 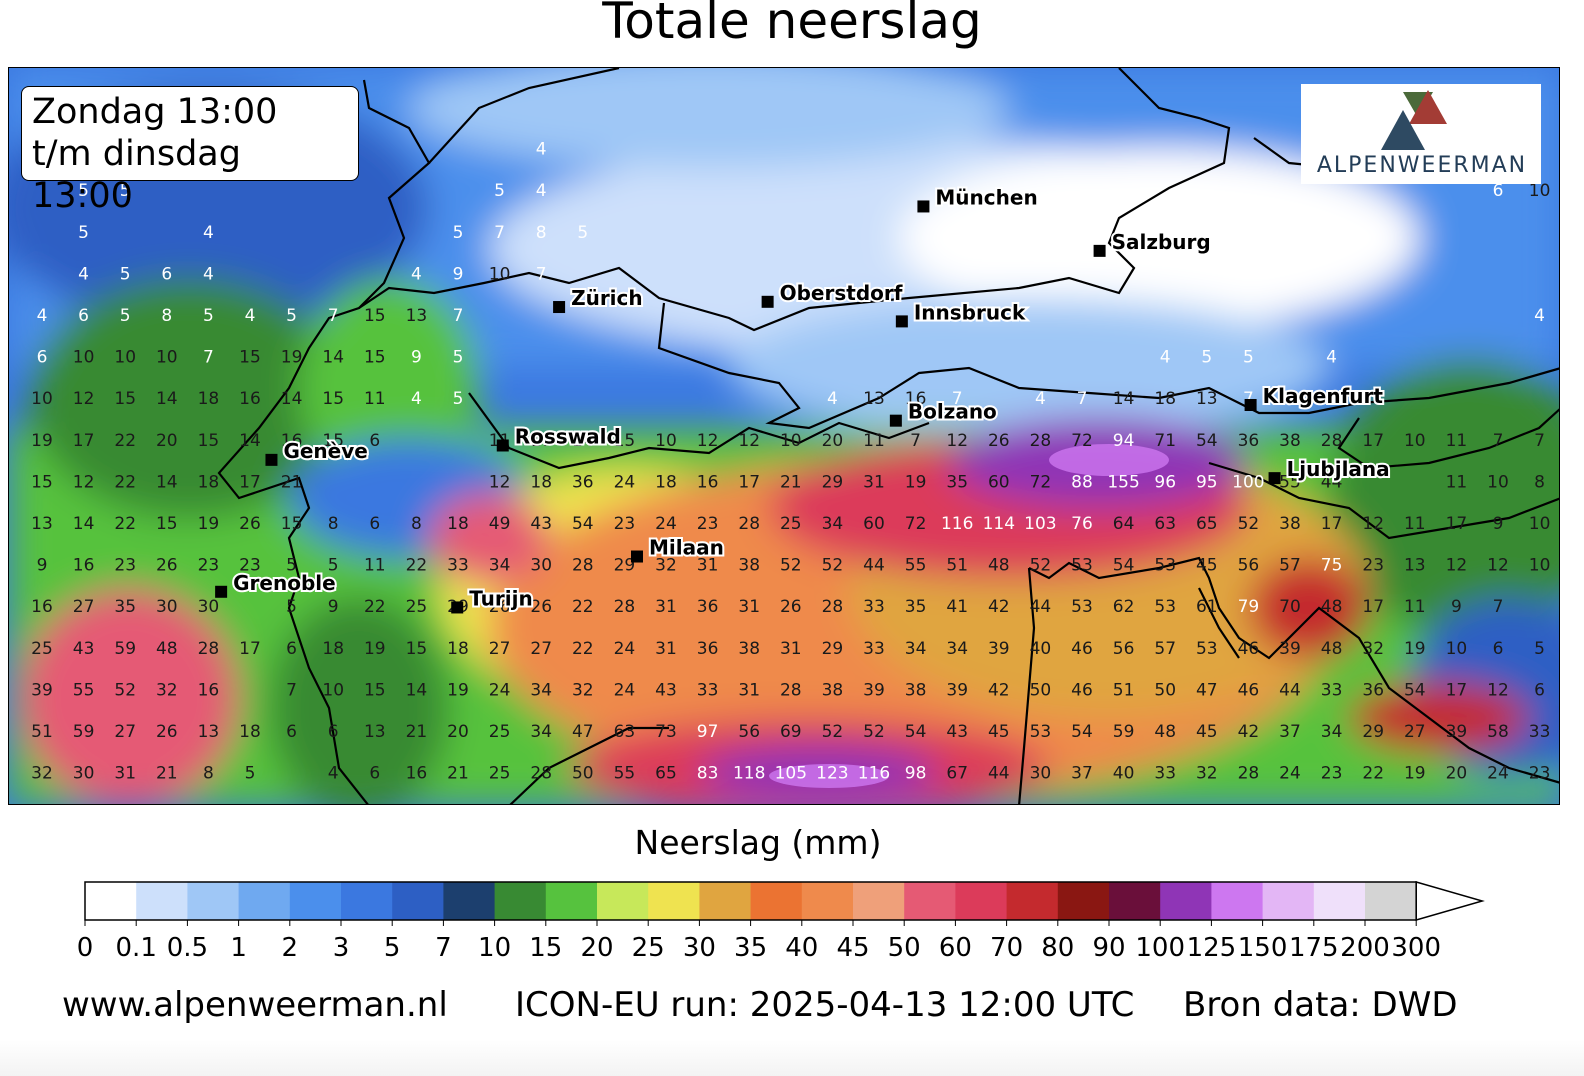 I want to click on colorbar-tick-label: 125, so click(x=1212, y=948).